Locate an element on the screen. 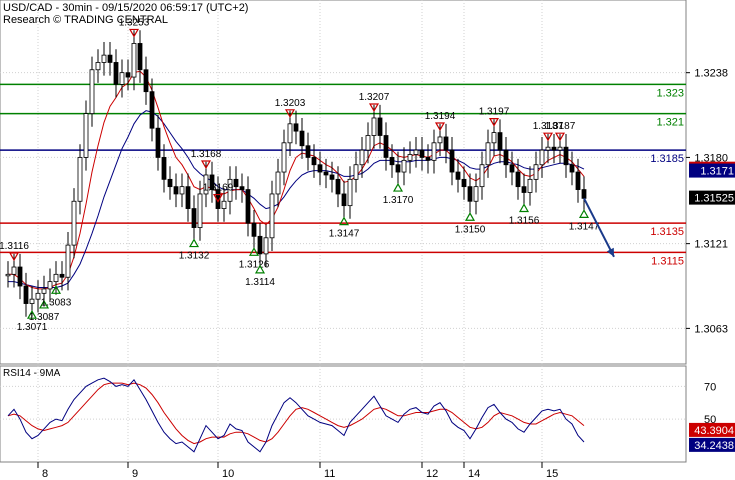  swing-low-label: 1.3156 is located at coordinates (524, 220).